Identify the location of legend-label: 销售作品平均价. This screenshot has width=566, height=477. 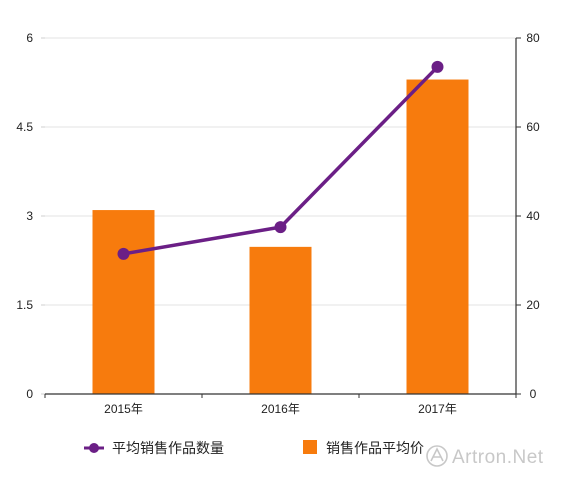
(375, 448).